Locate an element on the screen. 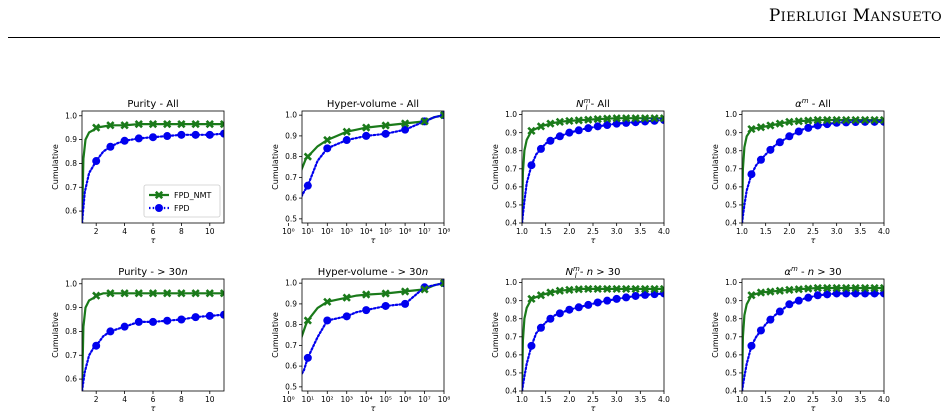 The image size is (948, 419). legend-label: FPD is located at coordinates (182, 208).